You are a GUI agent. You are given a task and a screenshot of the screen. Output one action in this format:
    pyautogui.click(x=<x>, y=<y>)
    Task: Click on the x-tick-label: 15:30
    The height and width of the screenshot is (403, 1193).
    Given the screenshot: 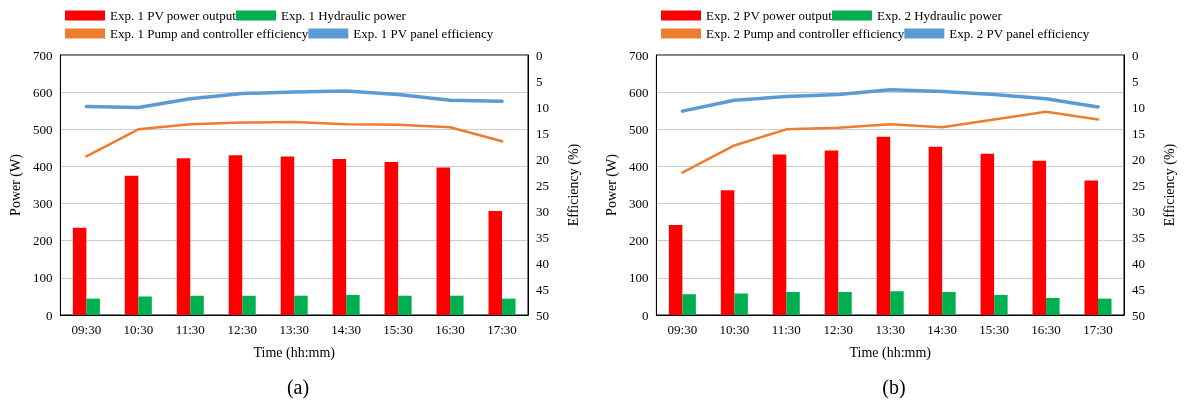 What is the action you would take?
    pyautogui.click(x=398, y=329)
    